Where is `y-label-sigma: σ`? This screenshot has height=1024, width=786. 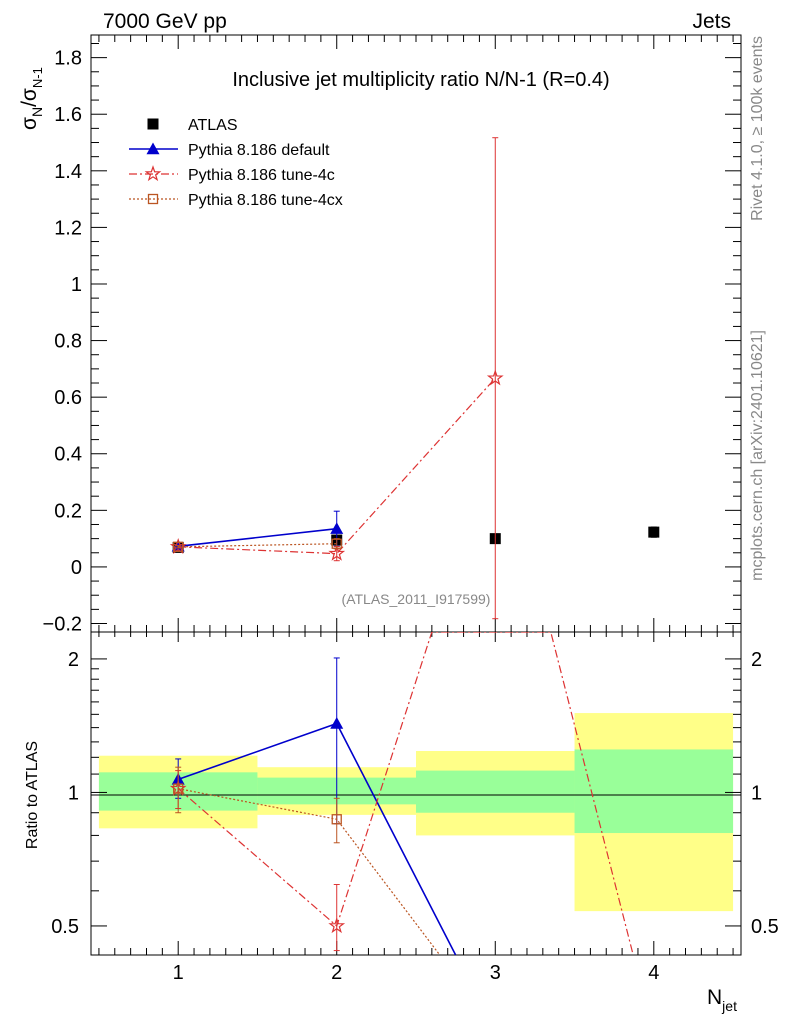
y-label-sigma: σ is located at coordinates (29, 123).